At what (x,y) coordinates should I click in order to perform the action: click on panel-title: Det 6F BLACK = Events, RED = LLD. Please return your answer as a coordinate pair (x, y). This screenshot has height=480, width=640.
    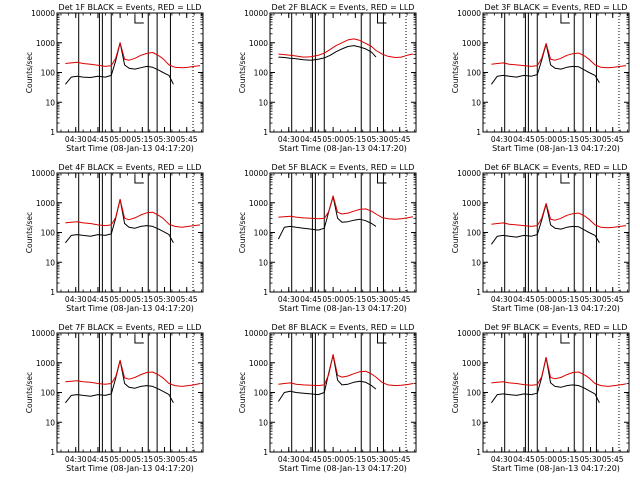
    Looking at the image, I should click on (556, 167).